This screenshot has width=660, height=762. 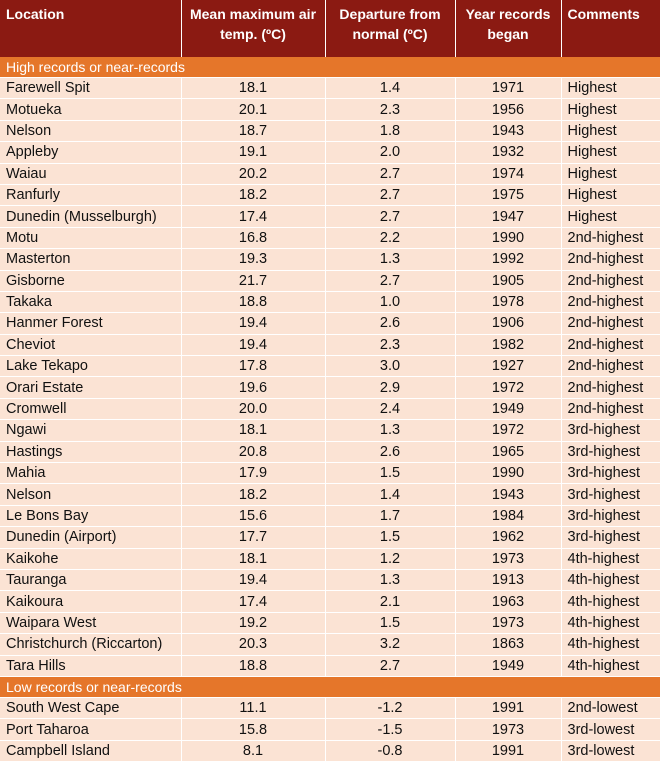 I want to click on year-cell: 1913, so click(x=508, y=580).